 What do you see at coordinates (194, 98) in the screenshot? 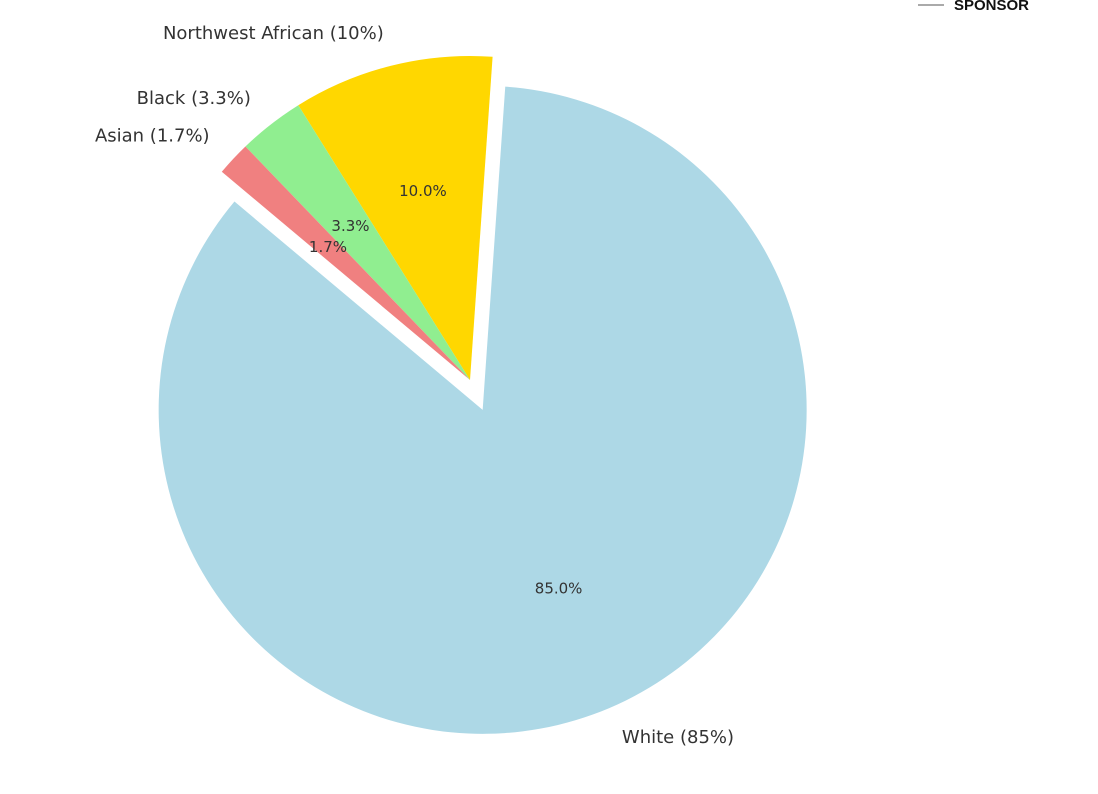
I see `slice-label: Black (3.3%)` at bounding box center [194, 98].